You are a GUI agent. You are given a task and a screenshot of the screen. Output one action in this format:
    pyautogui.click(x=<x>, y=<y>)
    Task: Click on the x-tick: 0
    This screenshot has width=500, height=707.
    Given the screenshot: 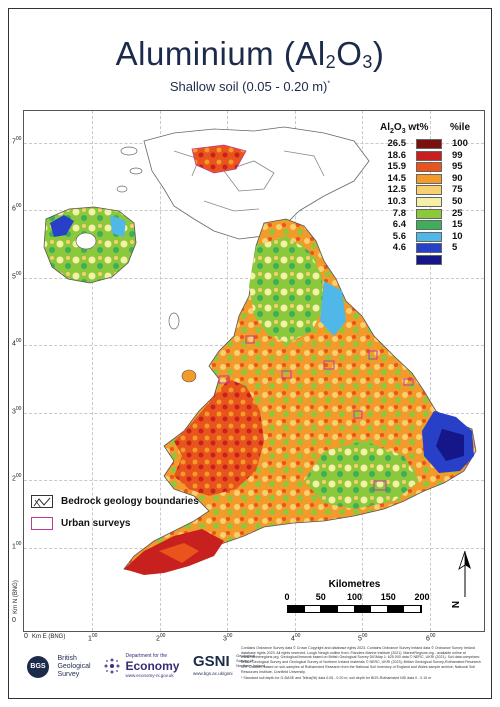 What is the action you would take?
    pyautogui.click(x=26, y=636)
    